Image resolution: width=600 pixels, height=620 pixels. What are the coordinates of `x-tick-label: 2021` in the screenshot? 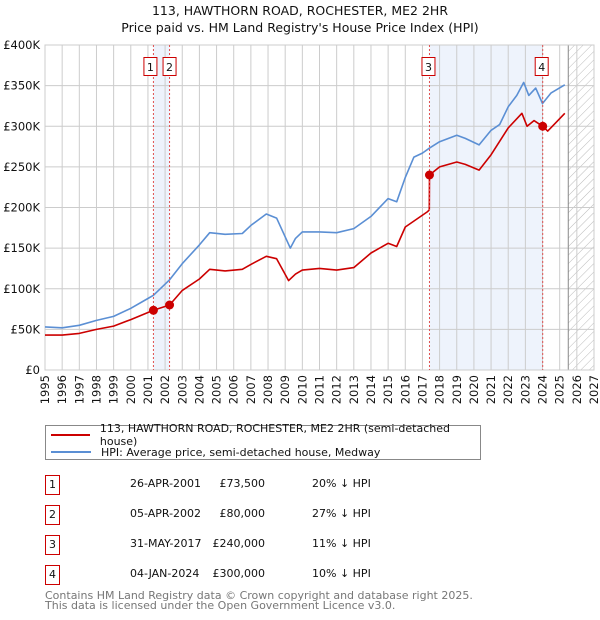 It's located at (491, 389).